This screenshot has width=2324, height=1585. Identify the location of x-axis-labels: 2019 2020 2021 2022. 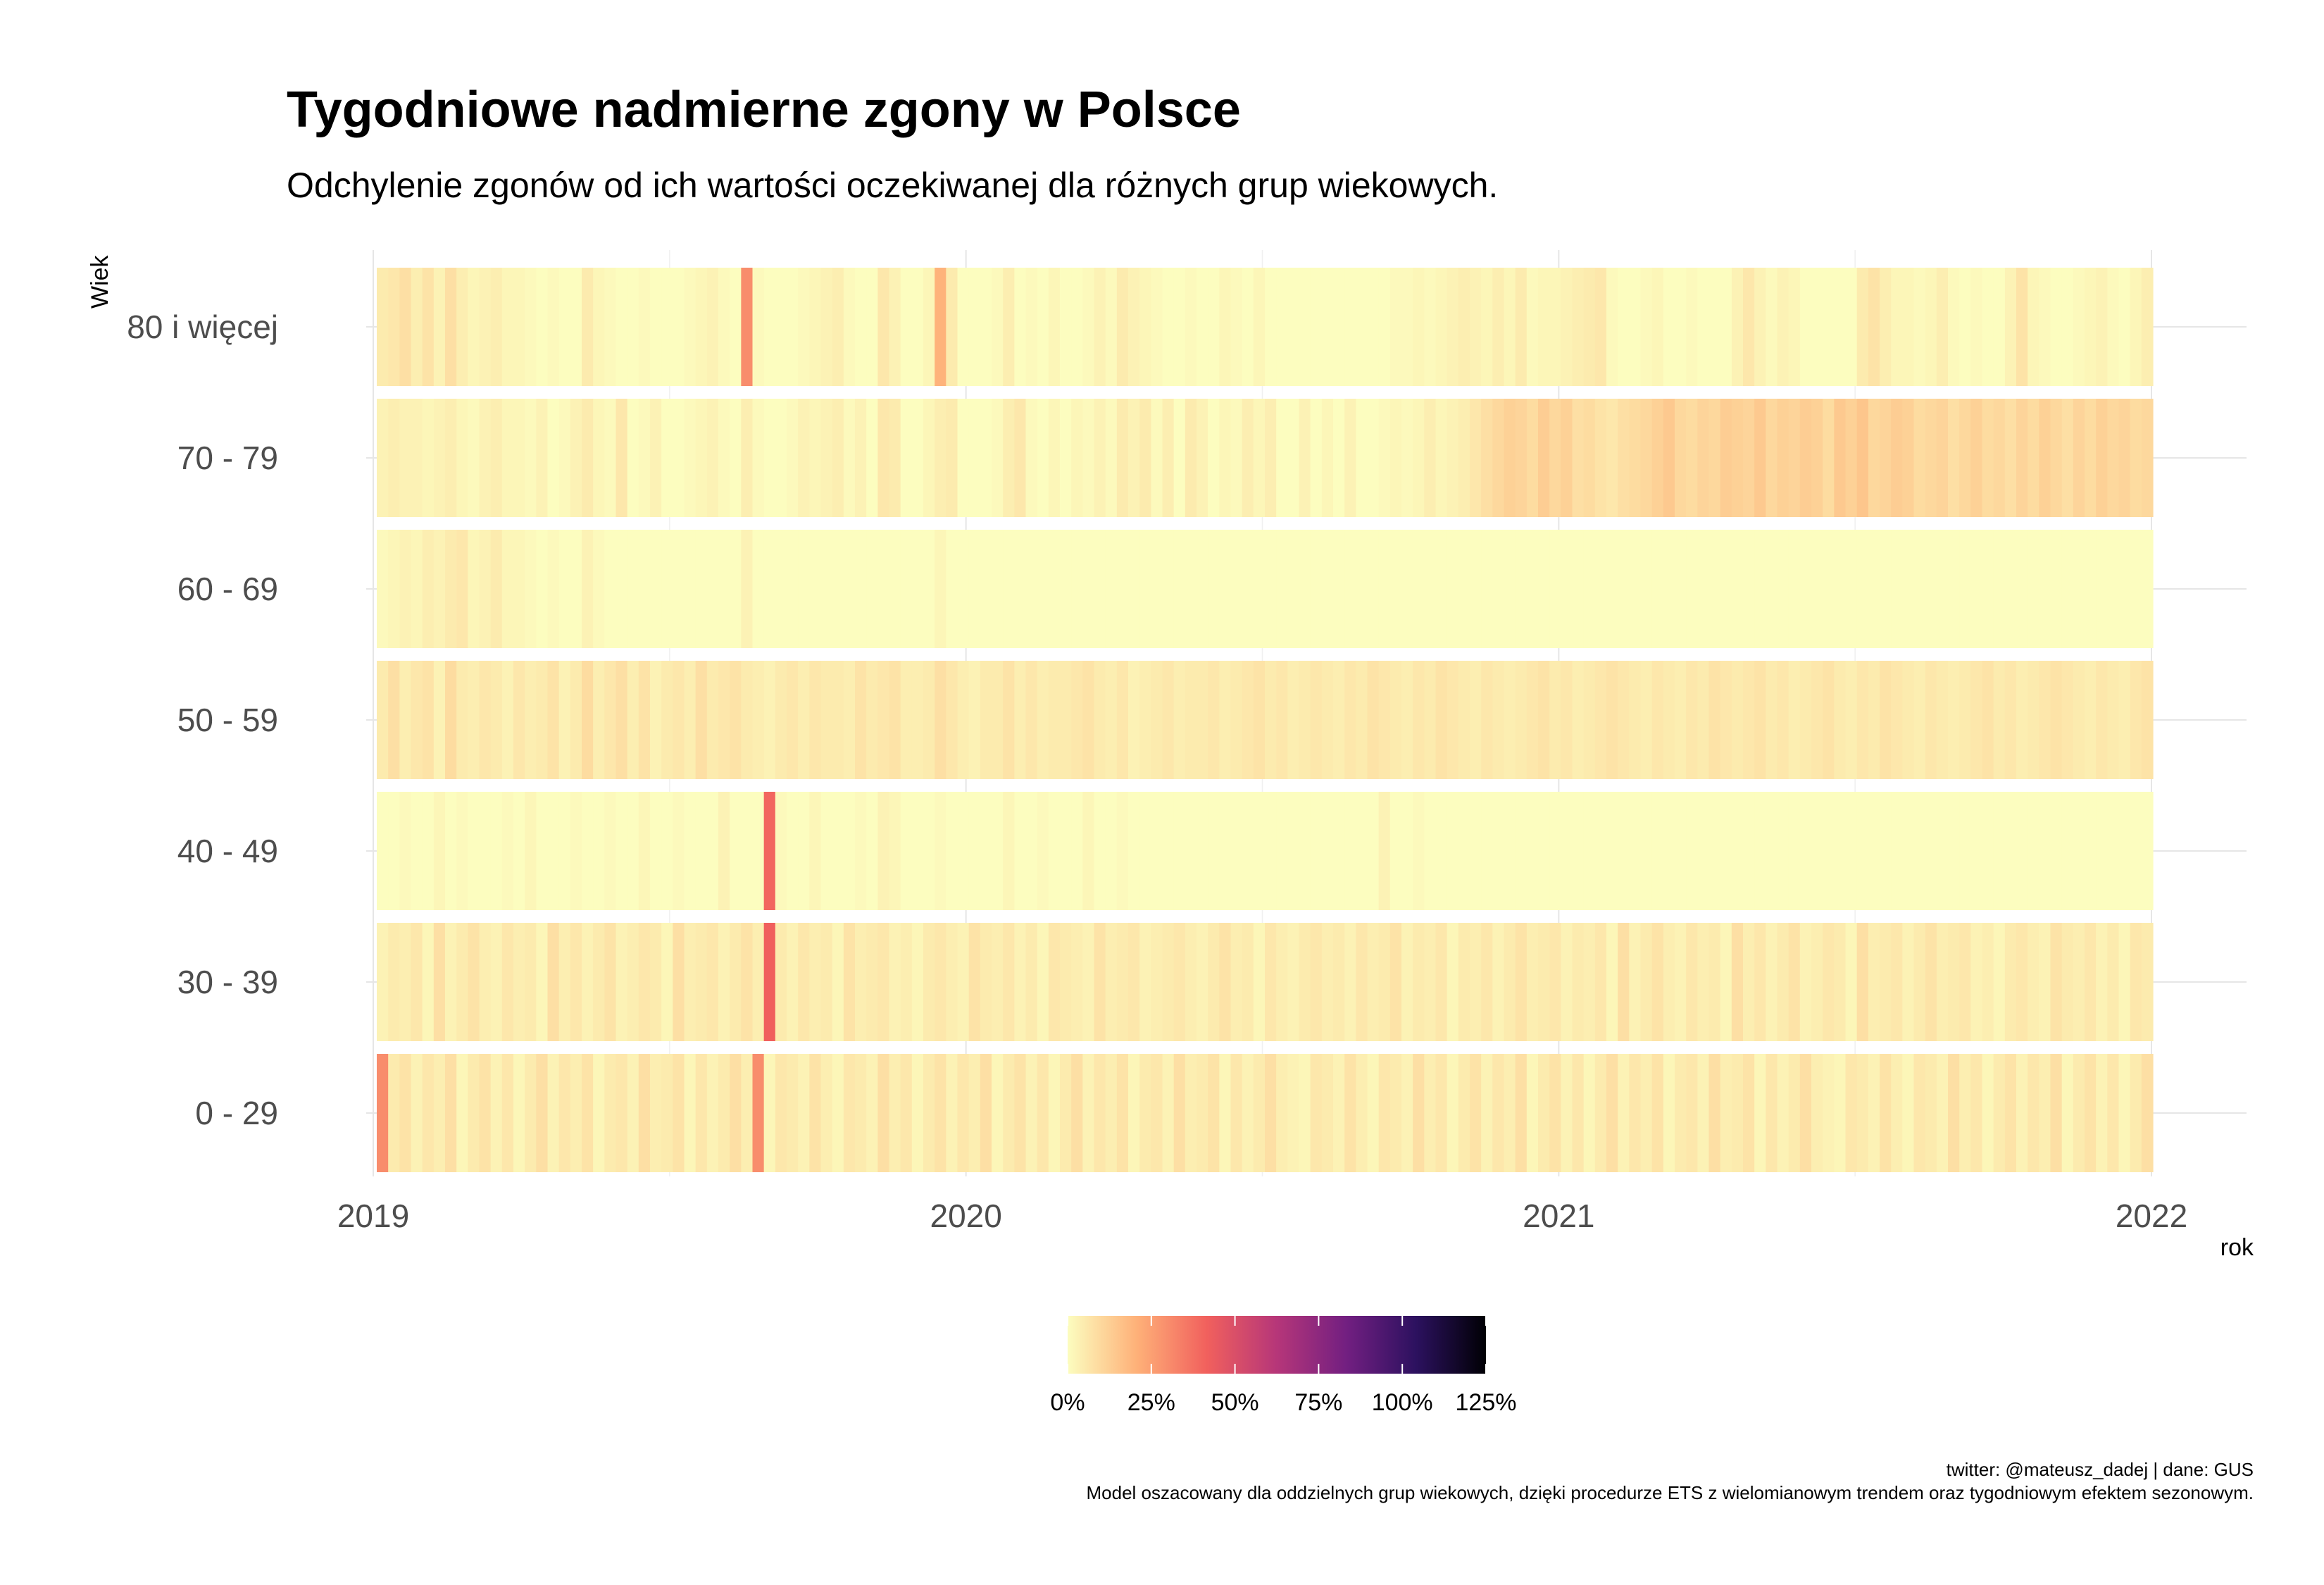
(1262, 1216).